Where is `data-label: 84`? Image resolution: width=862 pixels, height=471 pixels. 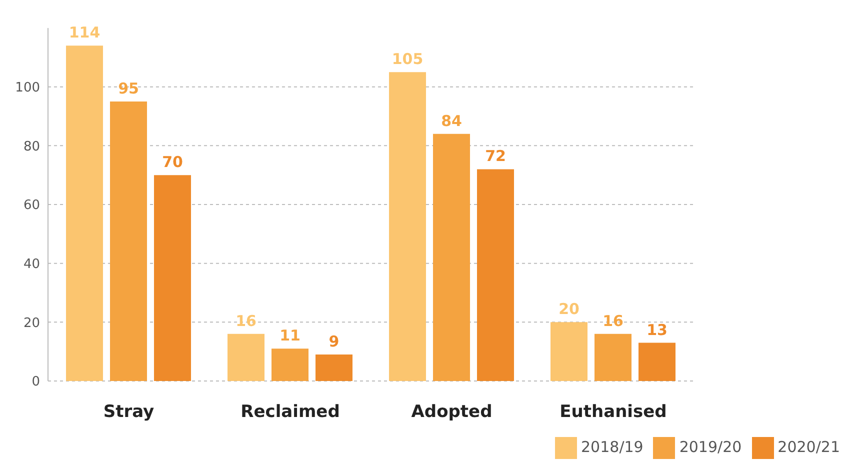
data-label: 84 is located at coordinates (451, 121).